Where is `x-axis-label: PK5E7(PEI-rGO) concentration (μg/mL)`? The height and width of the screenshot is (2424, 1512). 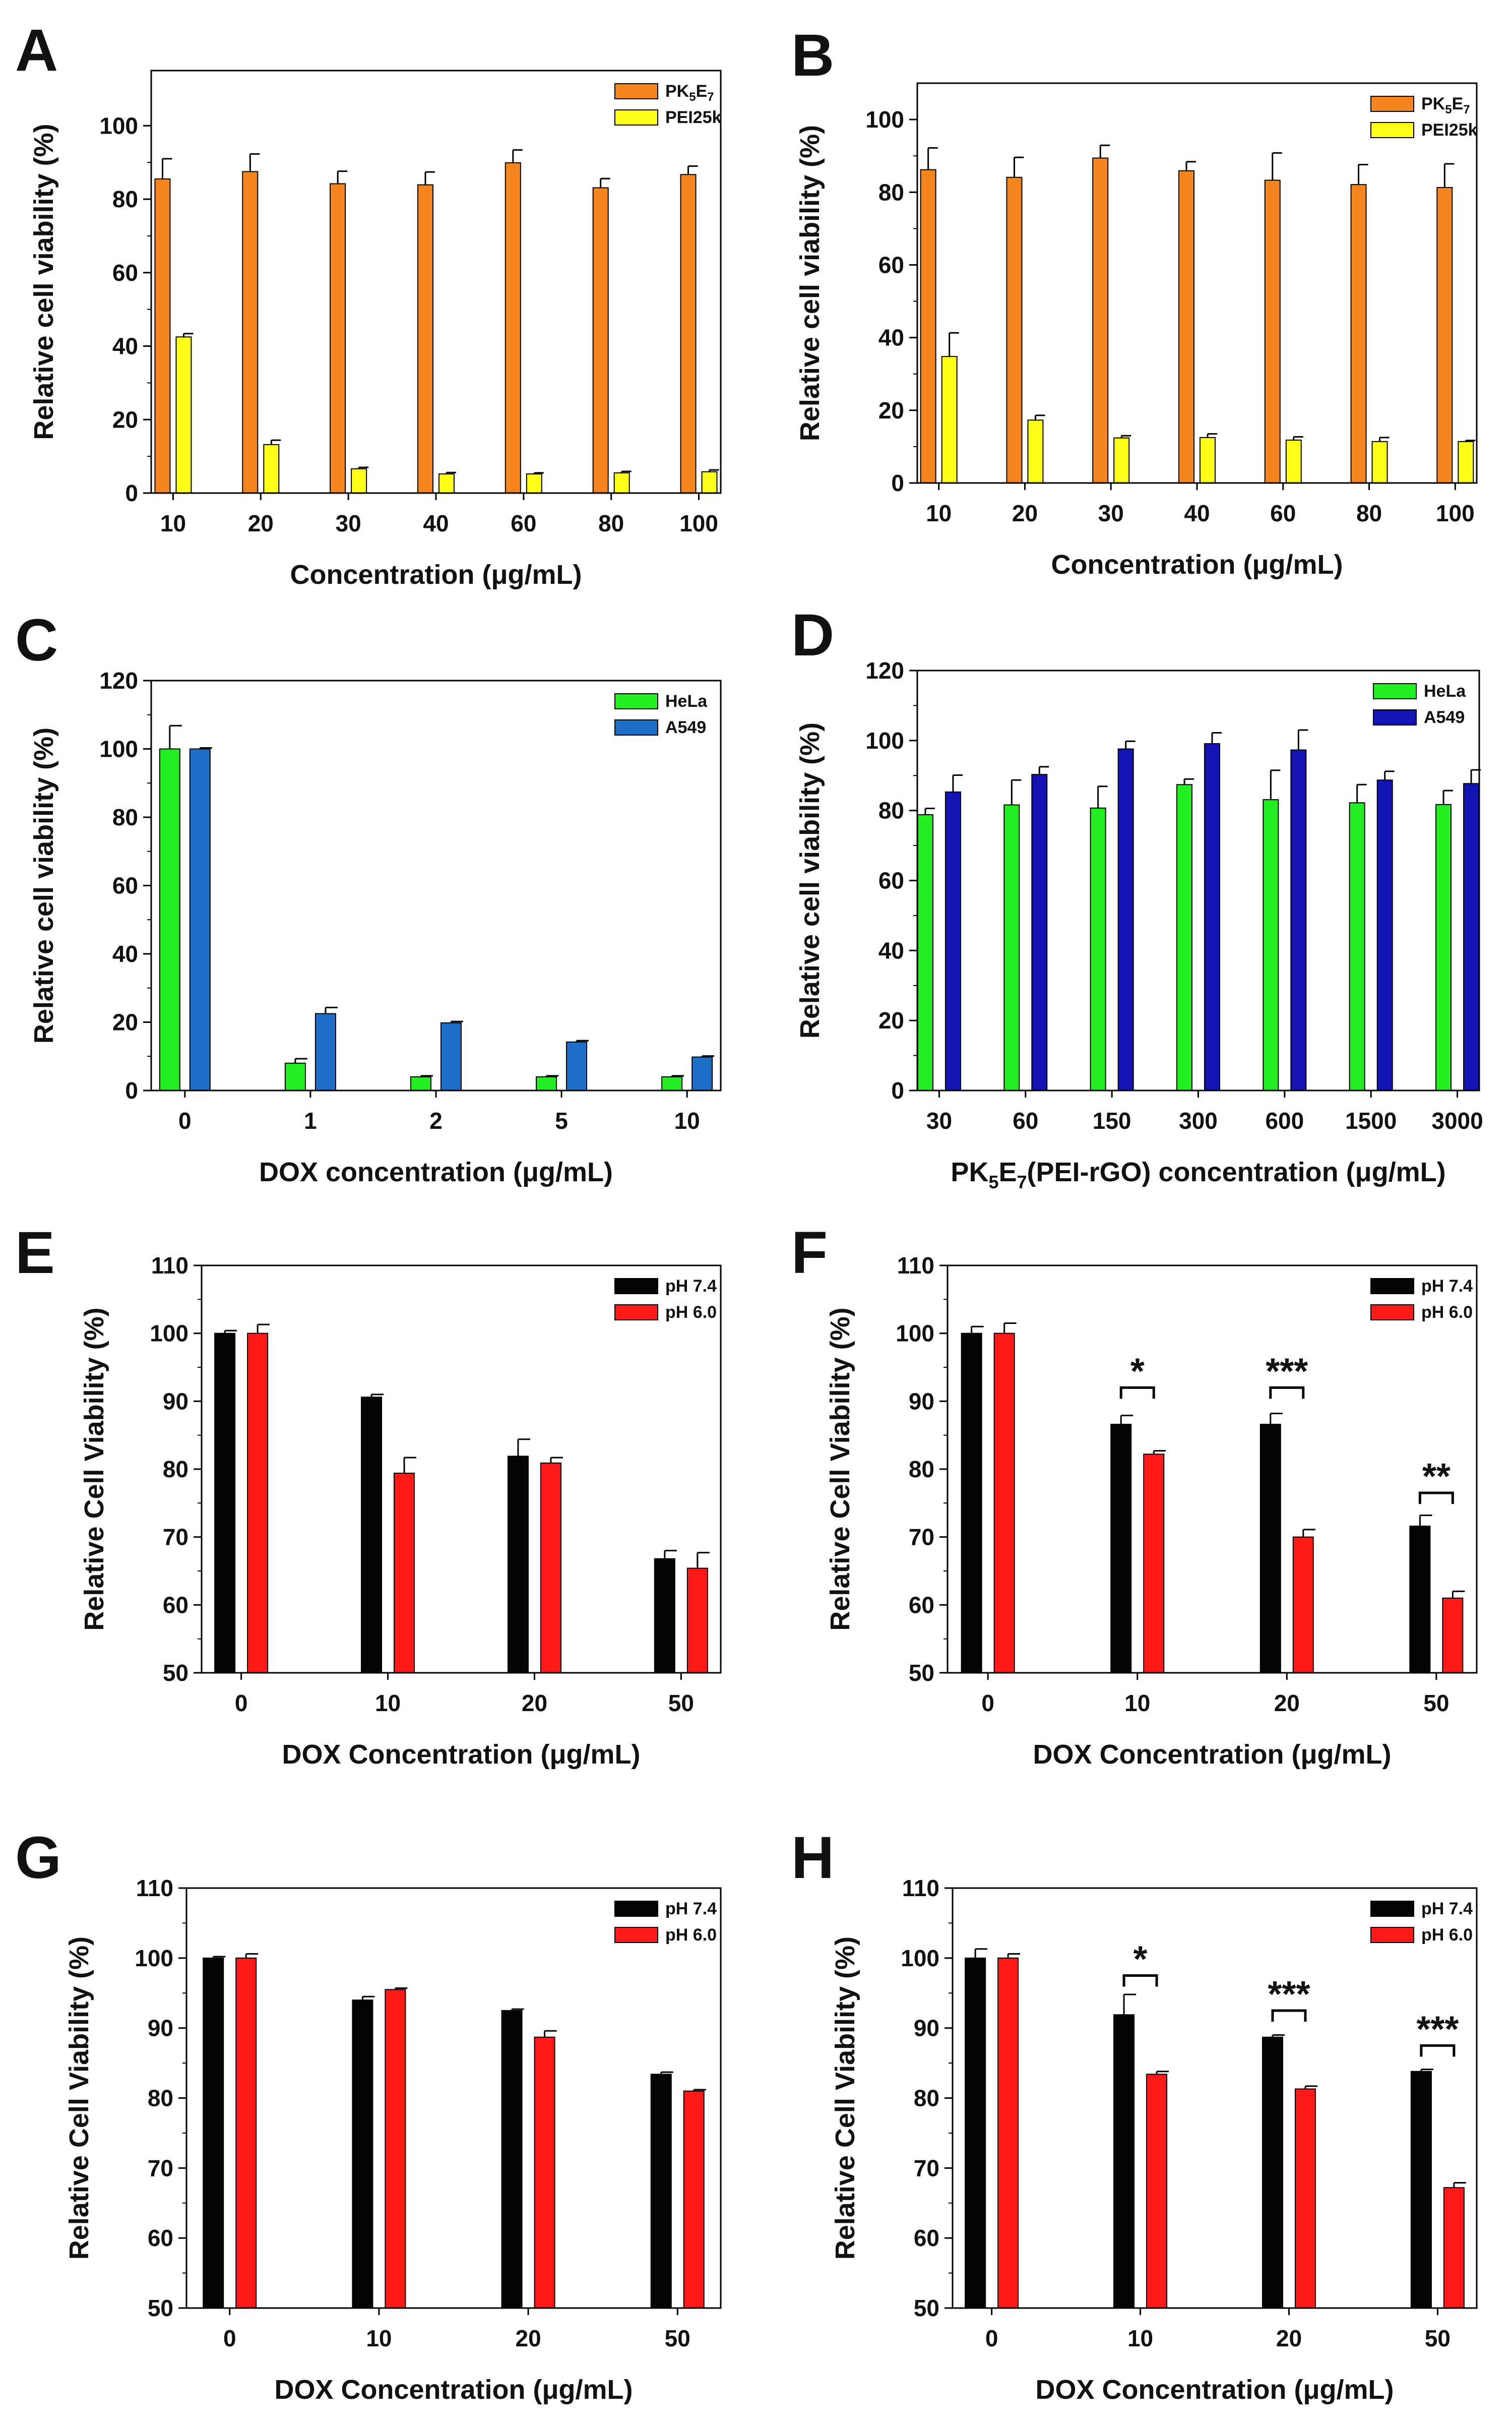
x-axis-label: PK5E7(PEI-rGO) concentration (μg/mL) is located at coordinates (1198, 1174).